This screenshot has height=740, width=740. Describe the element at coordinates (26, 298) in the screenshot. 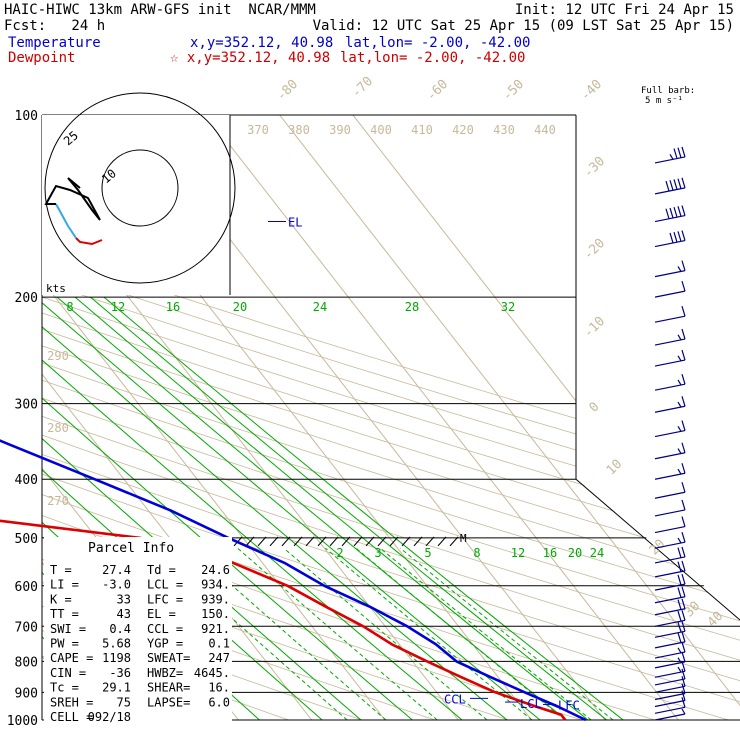

I see `pressure-label-200: 200` at that location.